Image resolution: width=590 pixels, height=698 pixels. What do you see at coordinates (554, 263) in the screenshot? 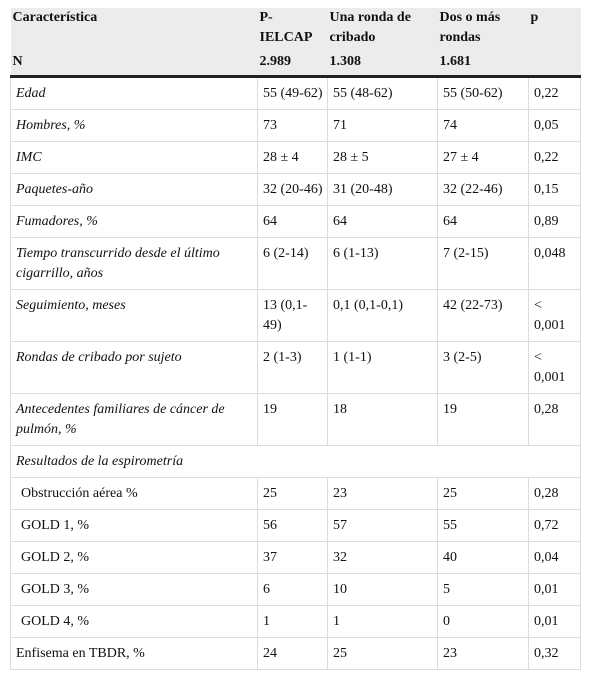
I see `cell-value: 0,048` at bounding box center [554, 263].